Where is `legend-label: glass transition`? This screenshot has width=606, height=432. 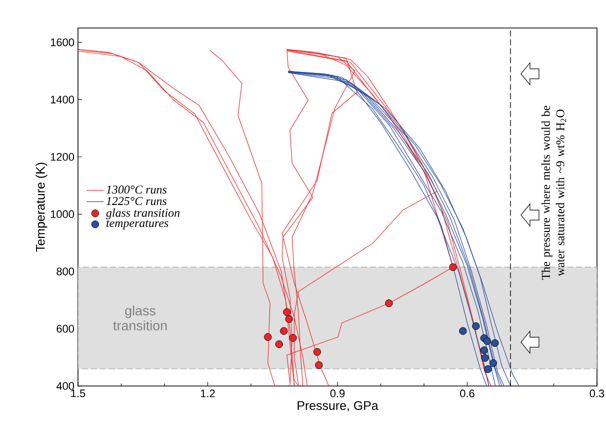 legend-label: glass transition is located at coordinates (143, 214).